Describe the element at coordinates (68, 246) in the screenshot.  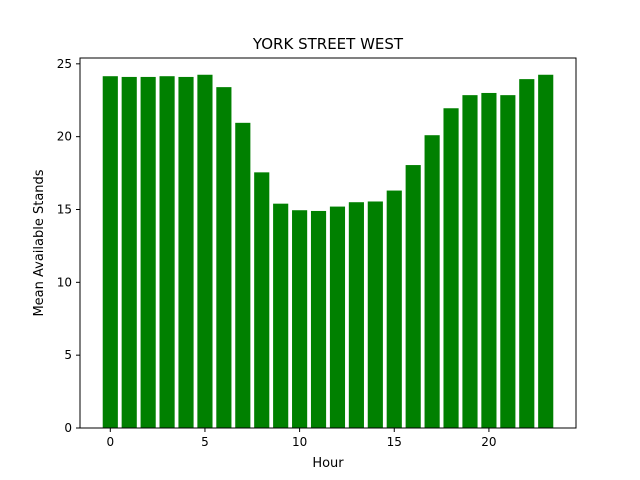
I see `y-axis-ticks: 0 5 10 15 20 25` at that location.